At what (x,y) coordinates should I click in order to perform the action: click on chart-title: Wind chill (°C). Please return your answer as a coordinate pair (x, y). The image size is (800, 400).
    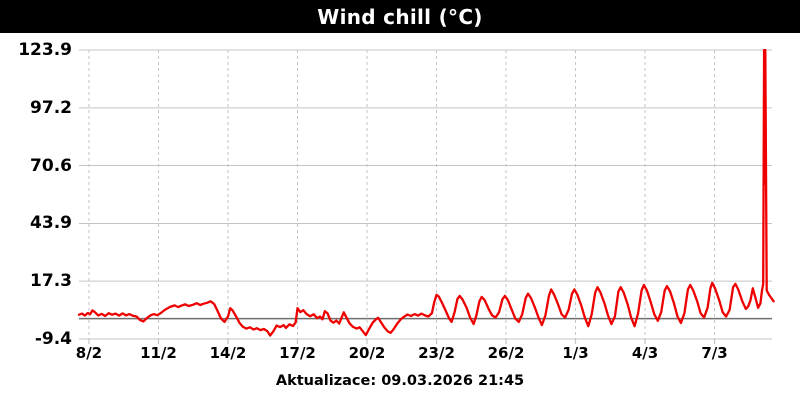
    Looking at the image, I should click on (400, 16).